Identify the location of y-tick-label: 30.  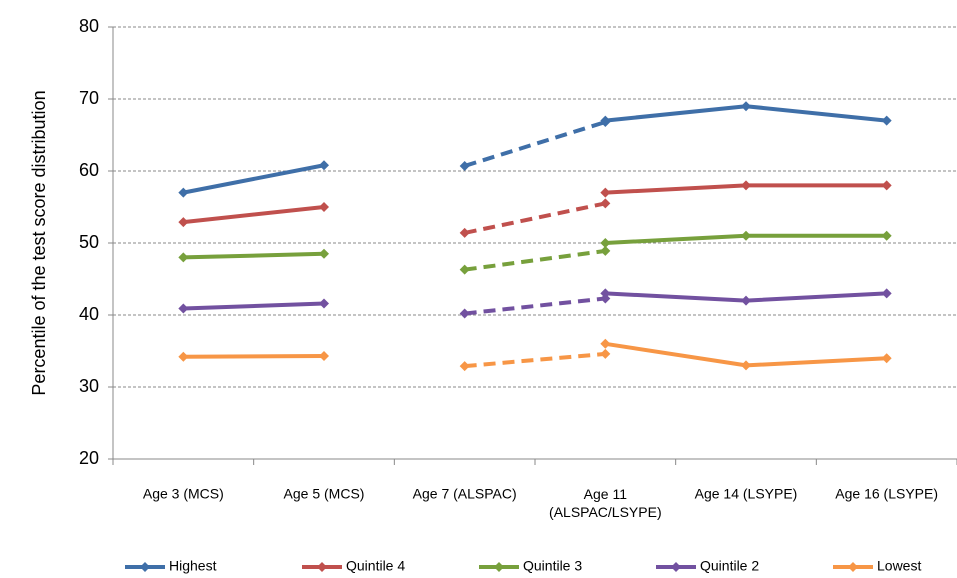
(89, 386).